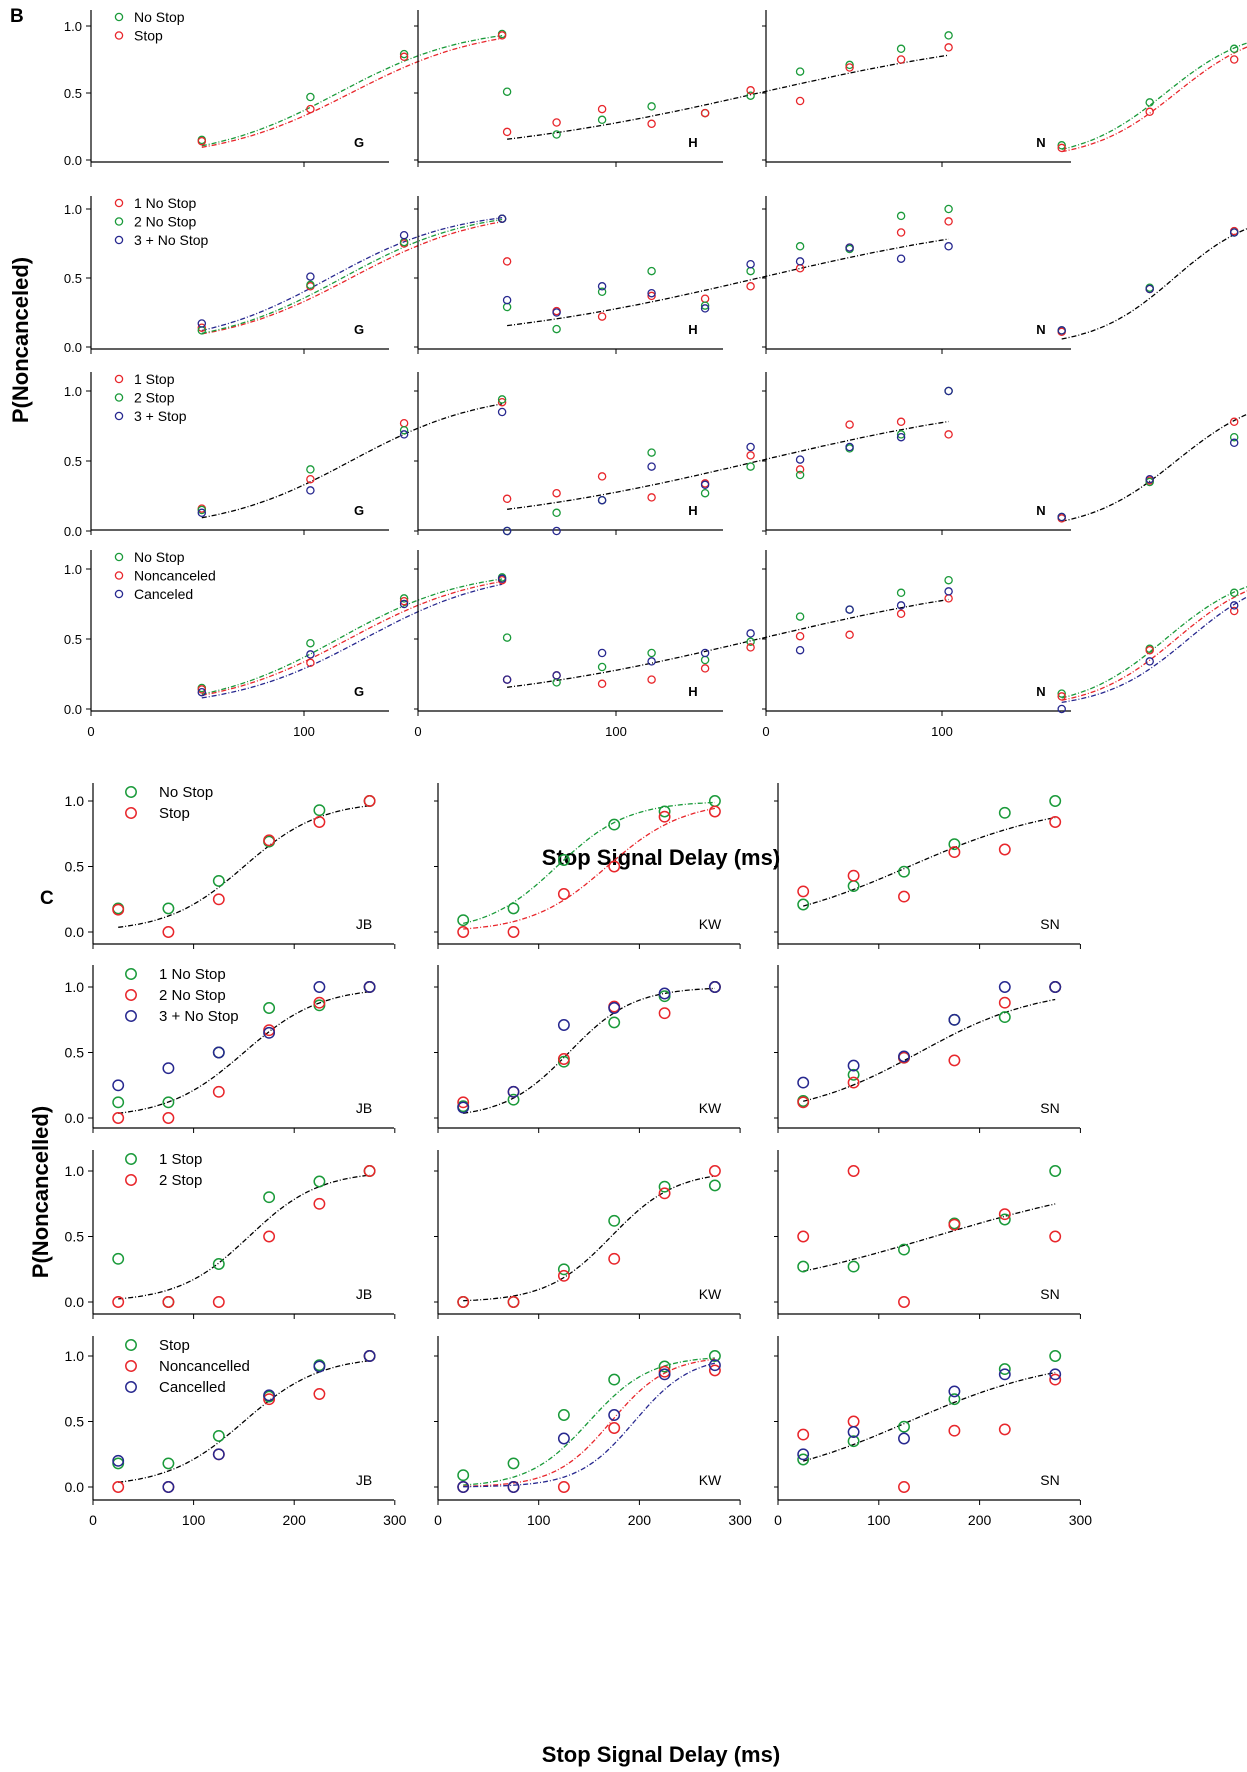  I want to click on subplot-b-2-2: N, so click(1004, 453).